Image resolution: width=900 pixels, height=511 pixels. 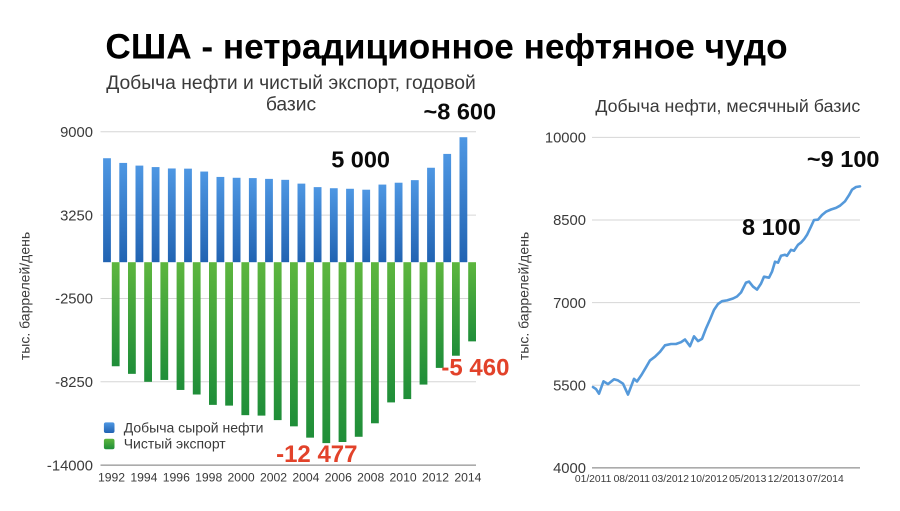 What do you see at coordinates (403, 478) in the screenshot?
I see `svg-text: 2010` at bounding box center [403, 478].